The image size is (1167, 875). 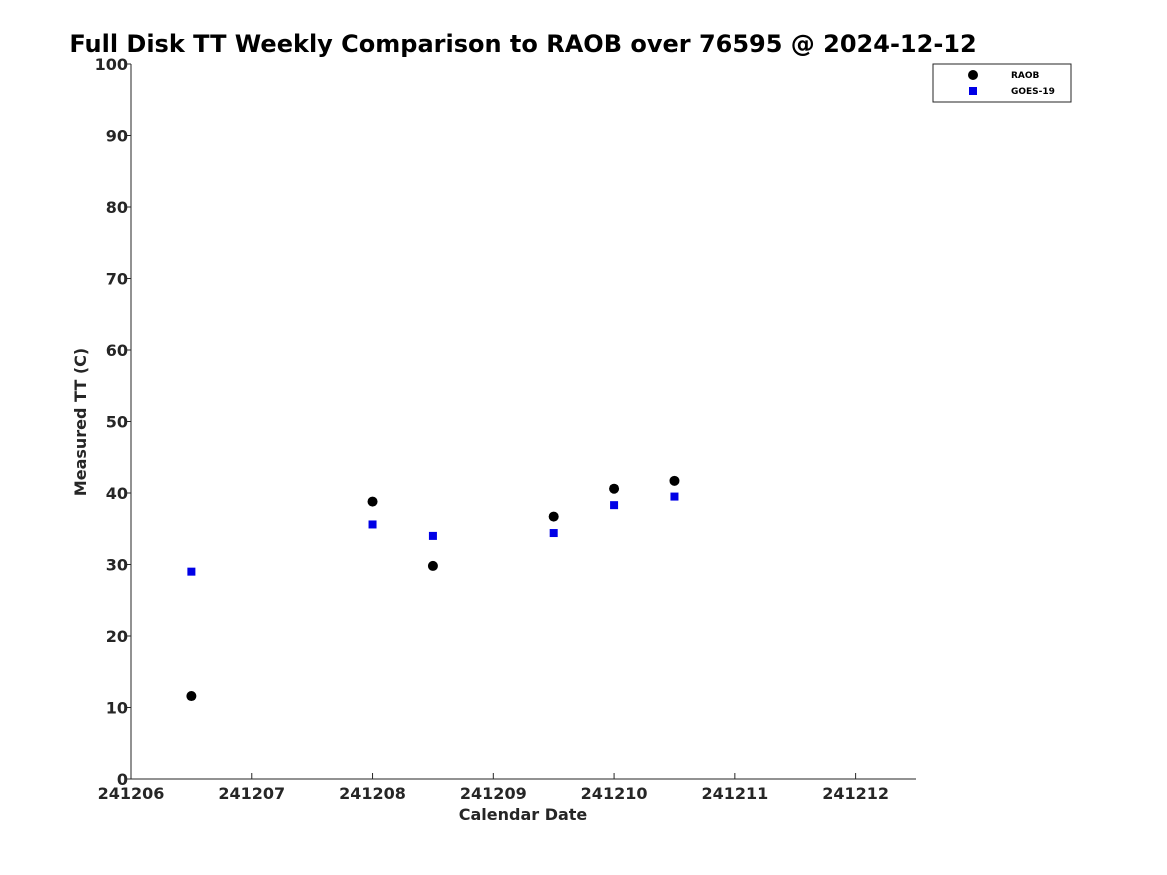 I want to click on y-tick-label: 80, so click(x=117, y=207).